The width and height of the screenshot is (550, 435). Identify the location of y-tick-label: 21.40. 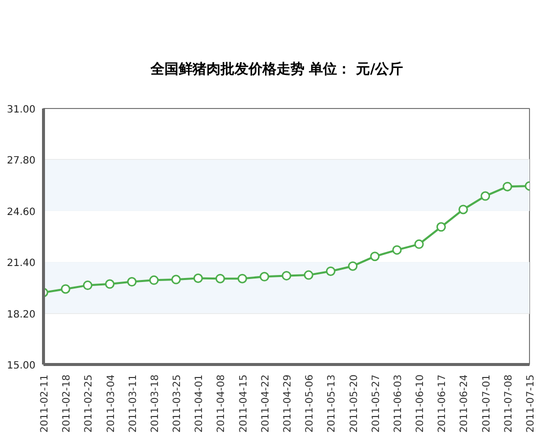
(21, 264).